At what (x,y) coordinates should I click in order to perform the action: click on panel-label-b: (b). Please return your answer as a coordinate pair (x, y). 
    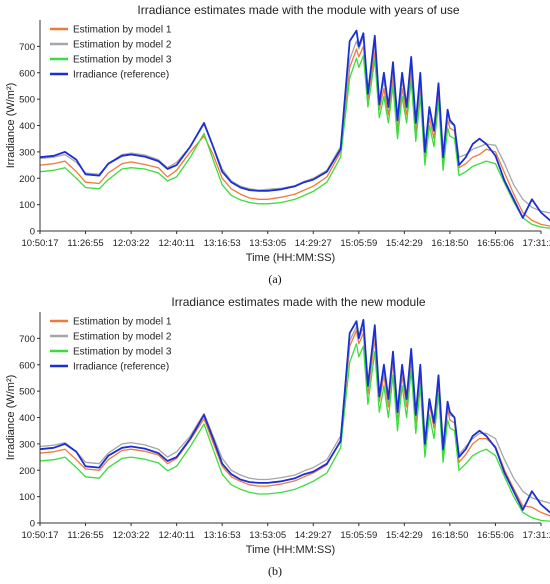
    Looking at the image, I should click on (275, 571).